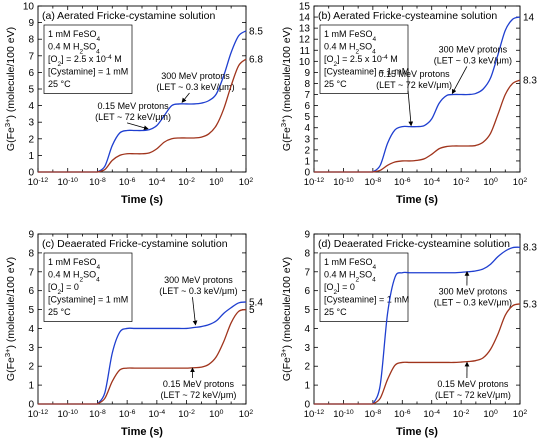 This screenshot has height=439, width=550. I want to click on y-tick-label: 14, so click(305, 18).